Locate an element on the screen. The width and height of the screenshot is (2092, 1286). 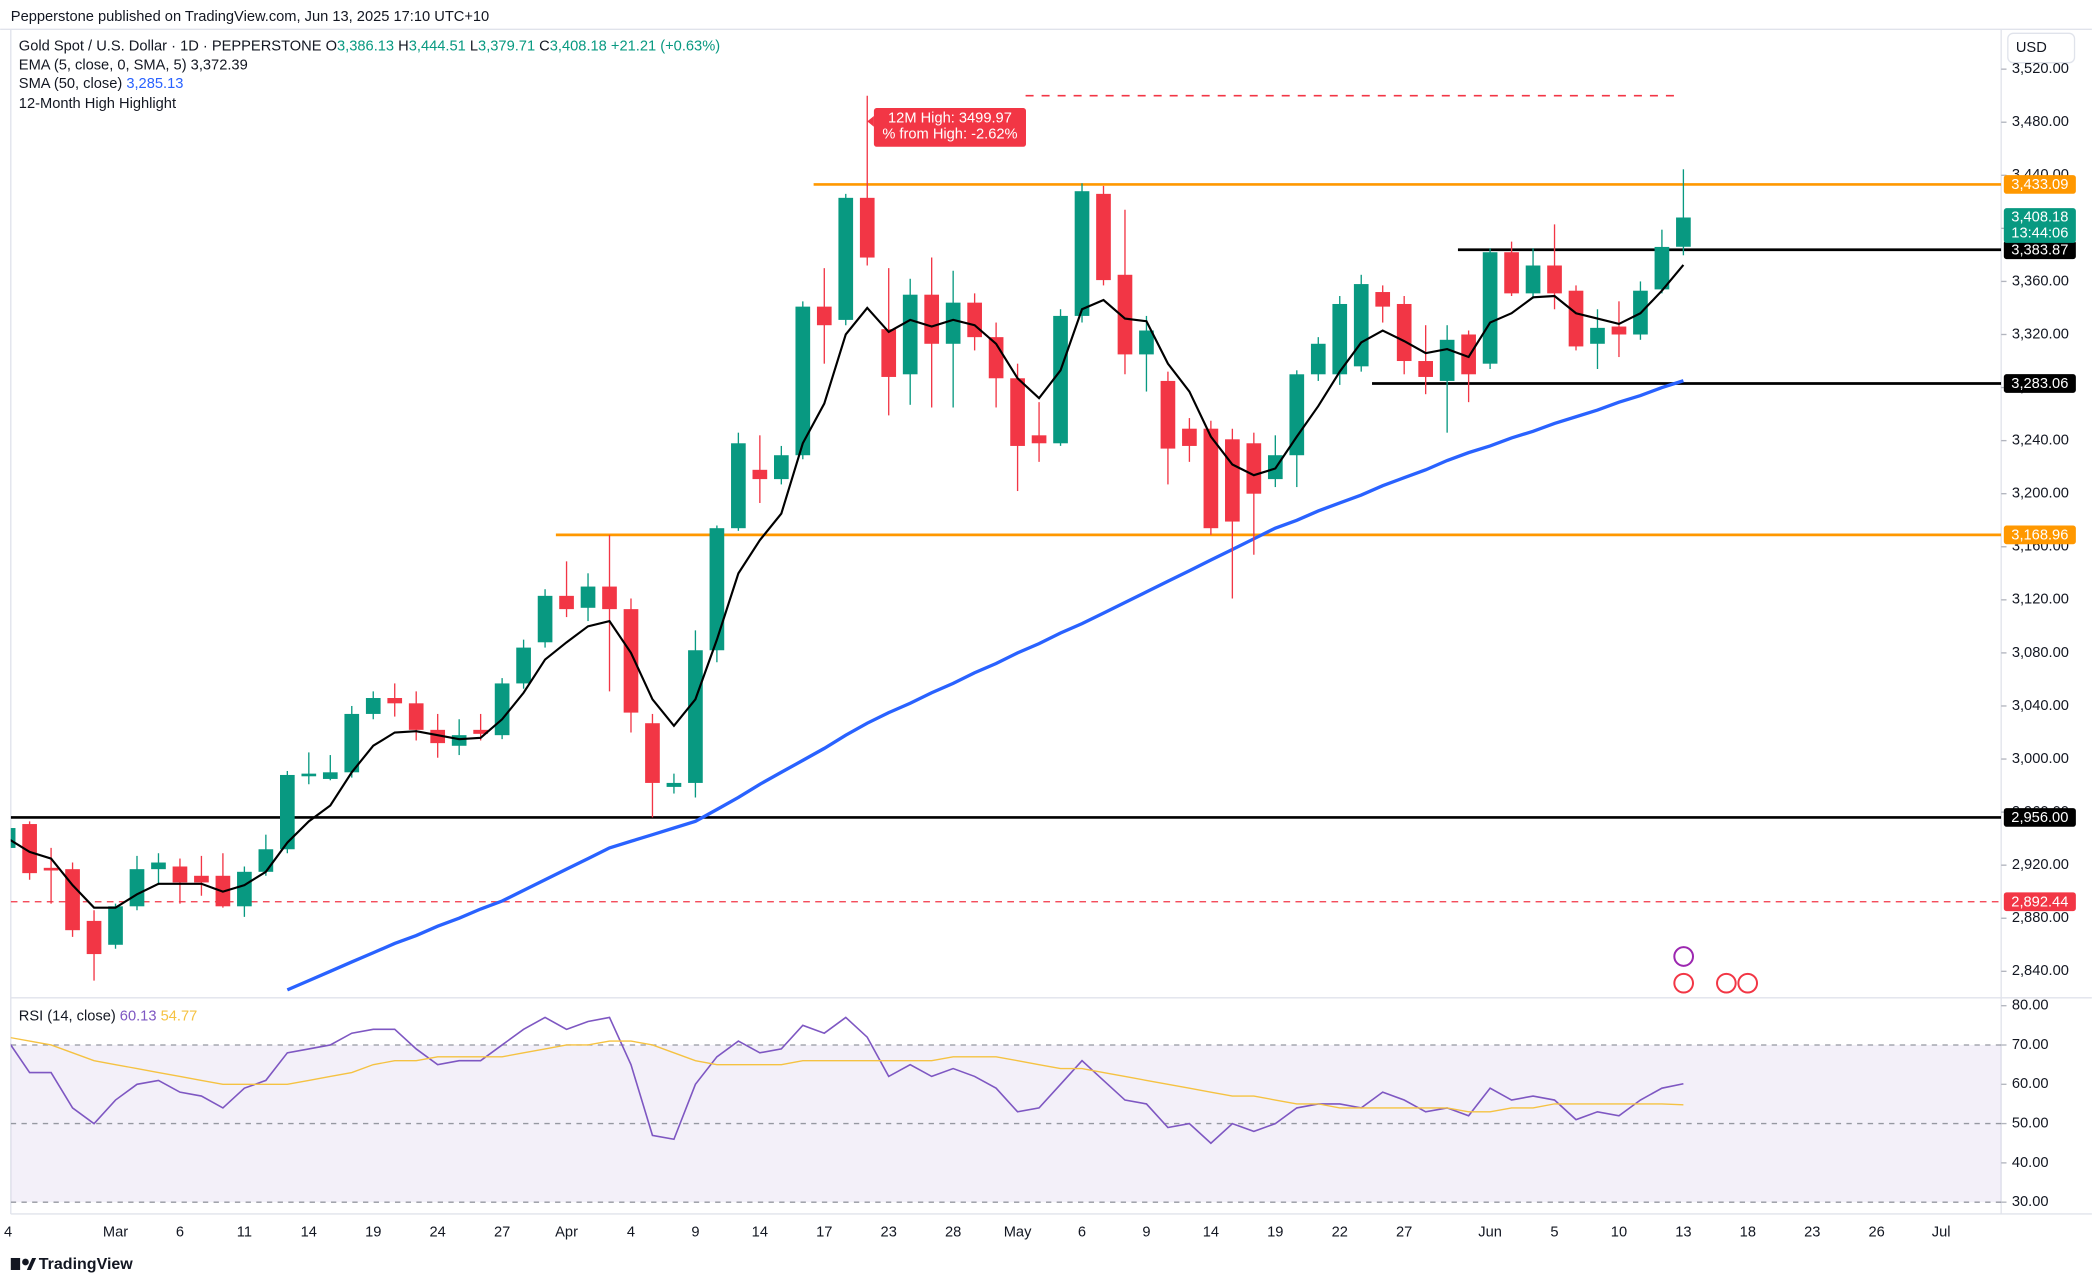
x-tick-label: 4 is located at coordinates (8, 1233).